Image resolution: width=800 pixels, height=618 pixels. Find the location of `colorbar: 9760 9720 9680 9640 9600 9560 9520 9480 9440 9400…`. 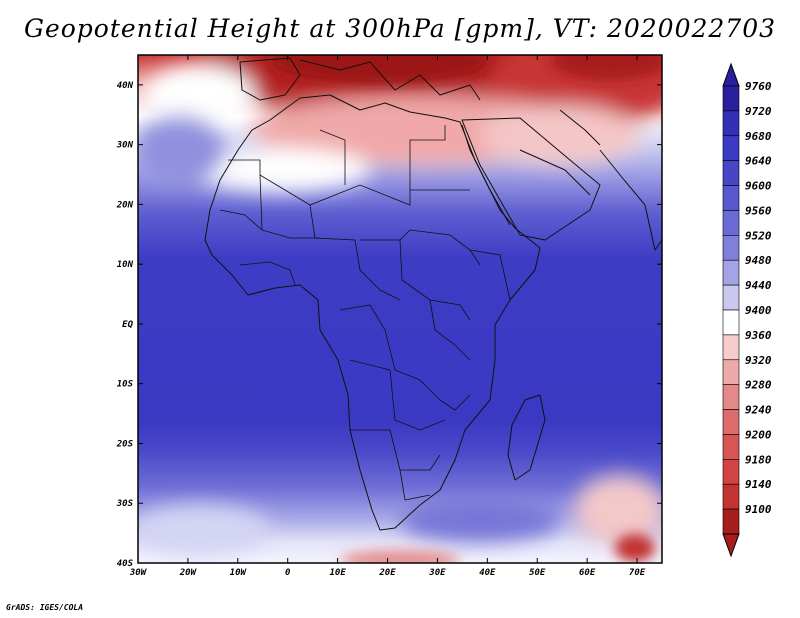

colorbar: 9760 9720 9680 9640 9600 9560 9520 9480 9440 9400… is located at coordinates (747, 310).